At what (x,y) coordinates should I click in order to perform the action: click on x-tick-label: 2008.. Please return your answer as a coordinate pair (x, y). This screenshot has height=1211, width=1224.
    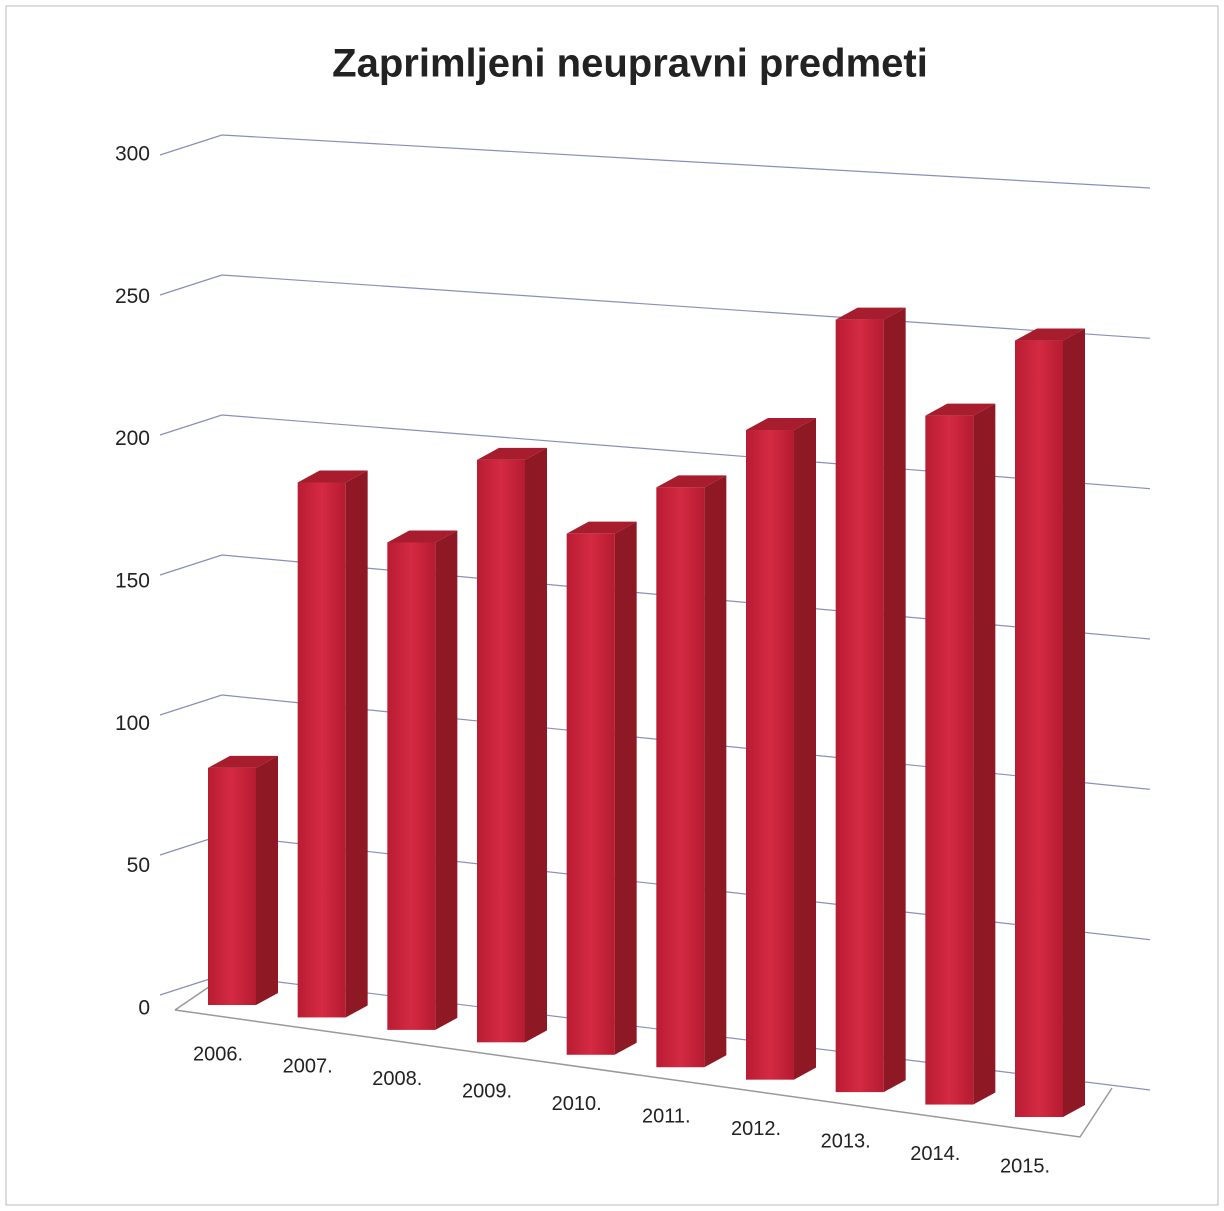
    Looking at the image, I should click on (397, 1079).